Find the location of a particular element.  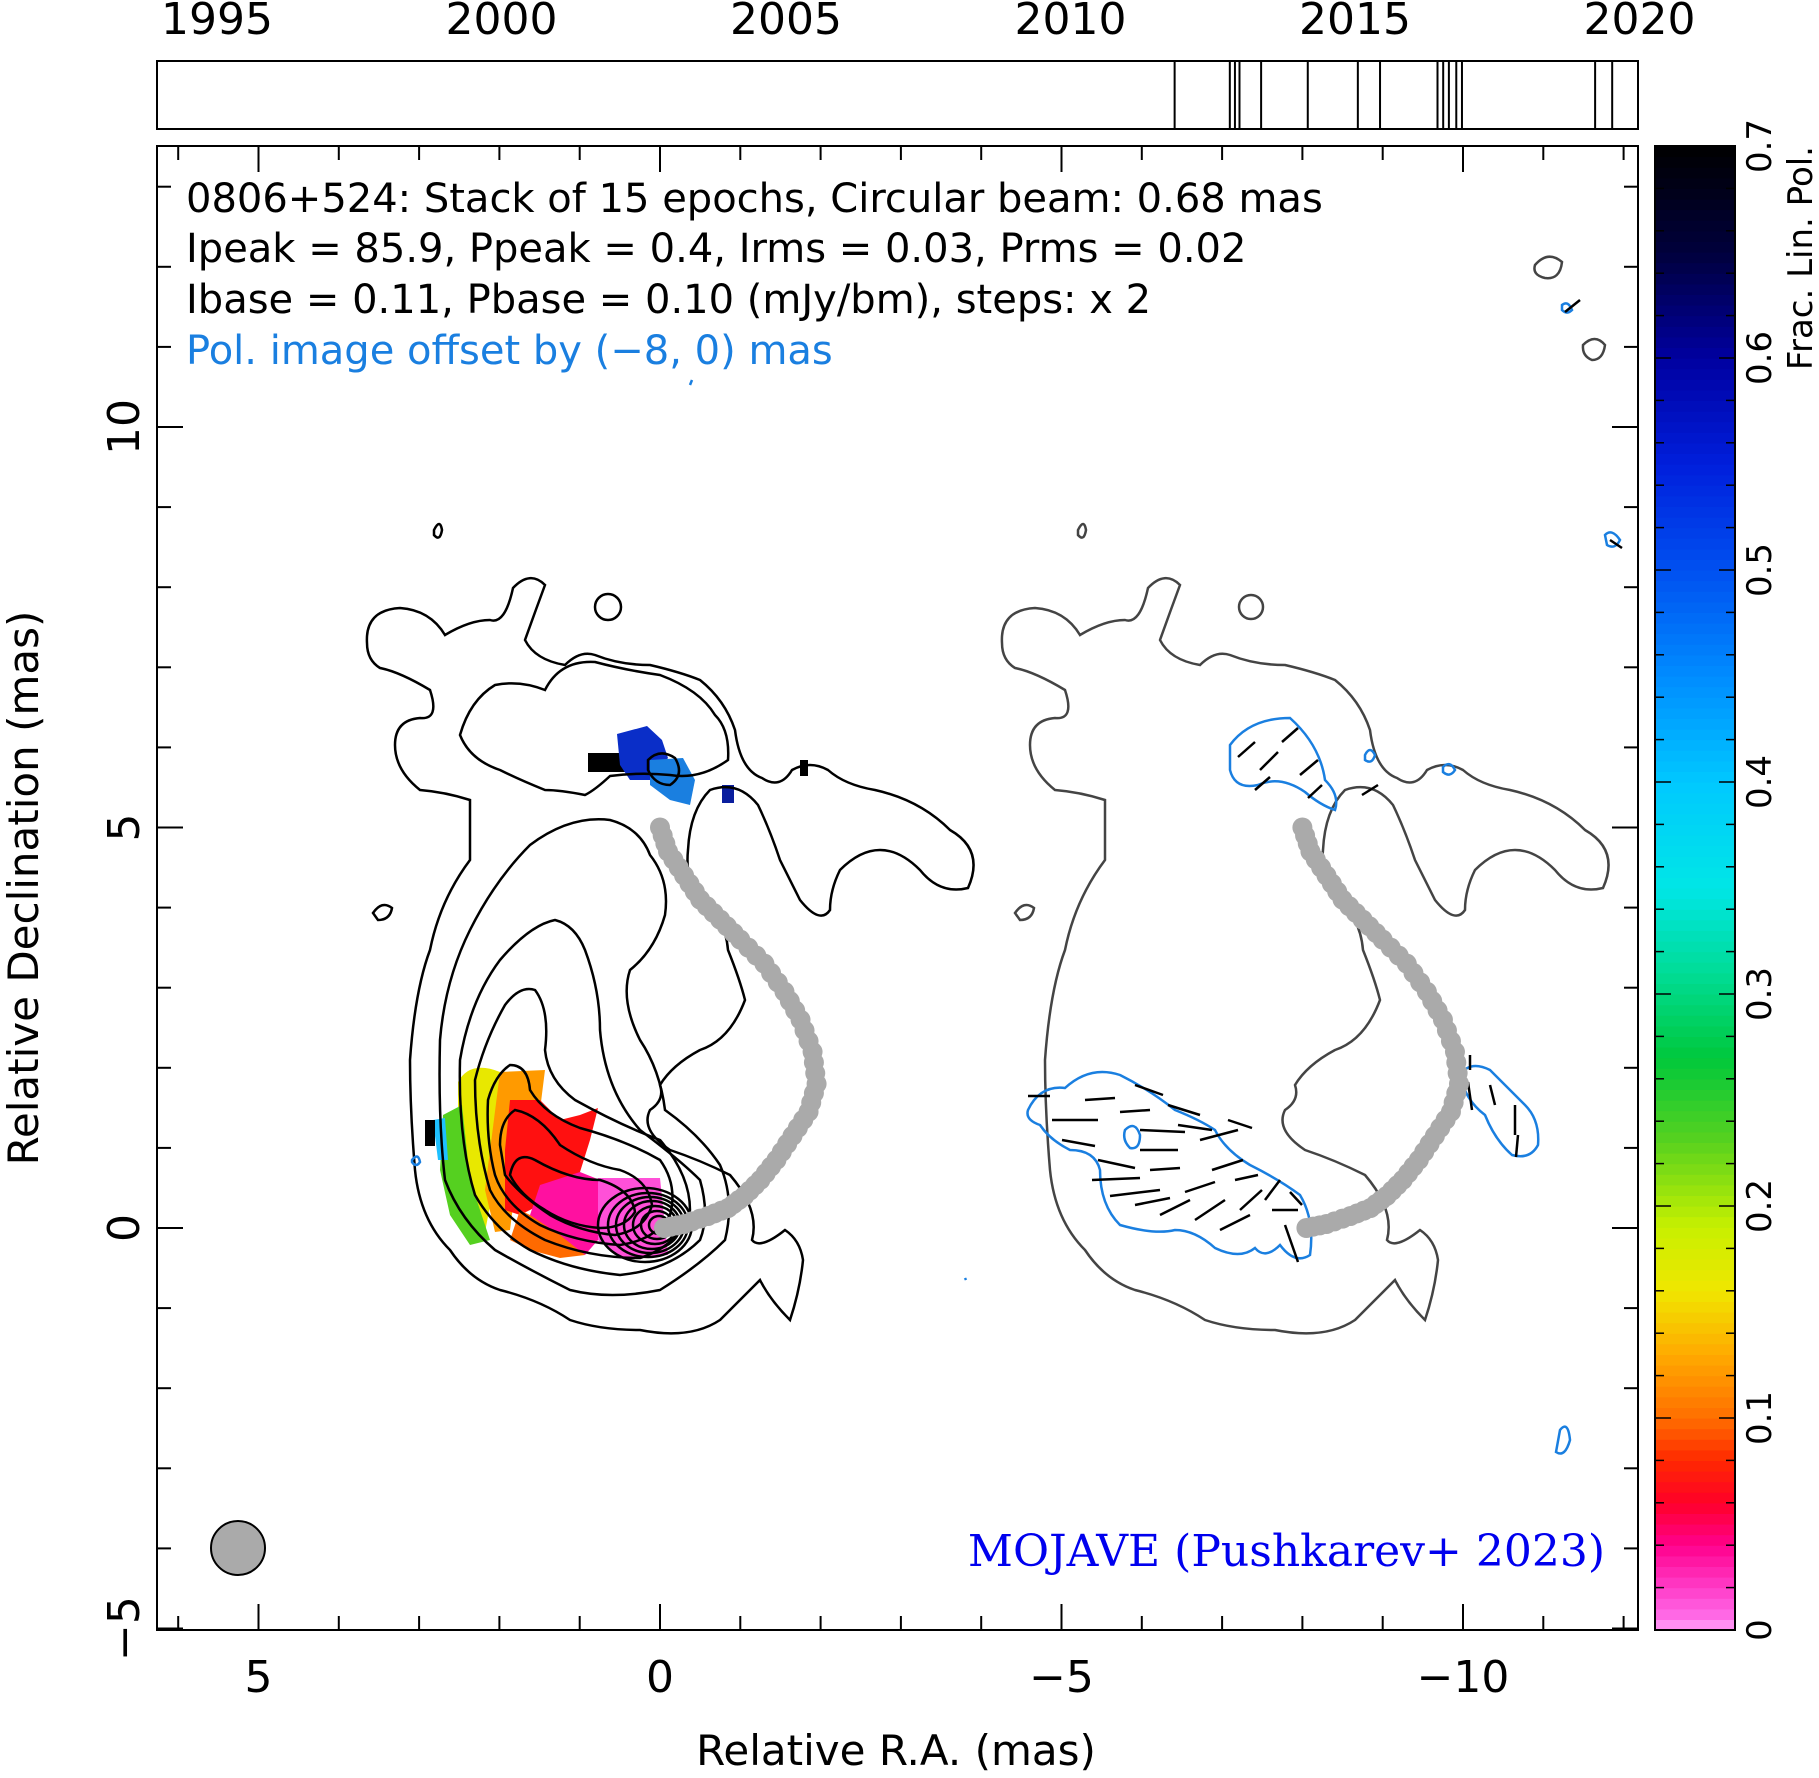

frac-pol-patch-core-green is located at coordinates (465, 1175).